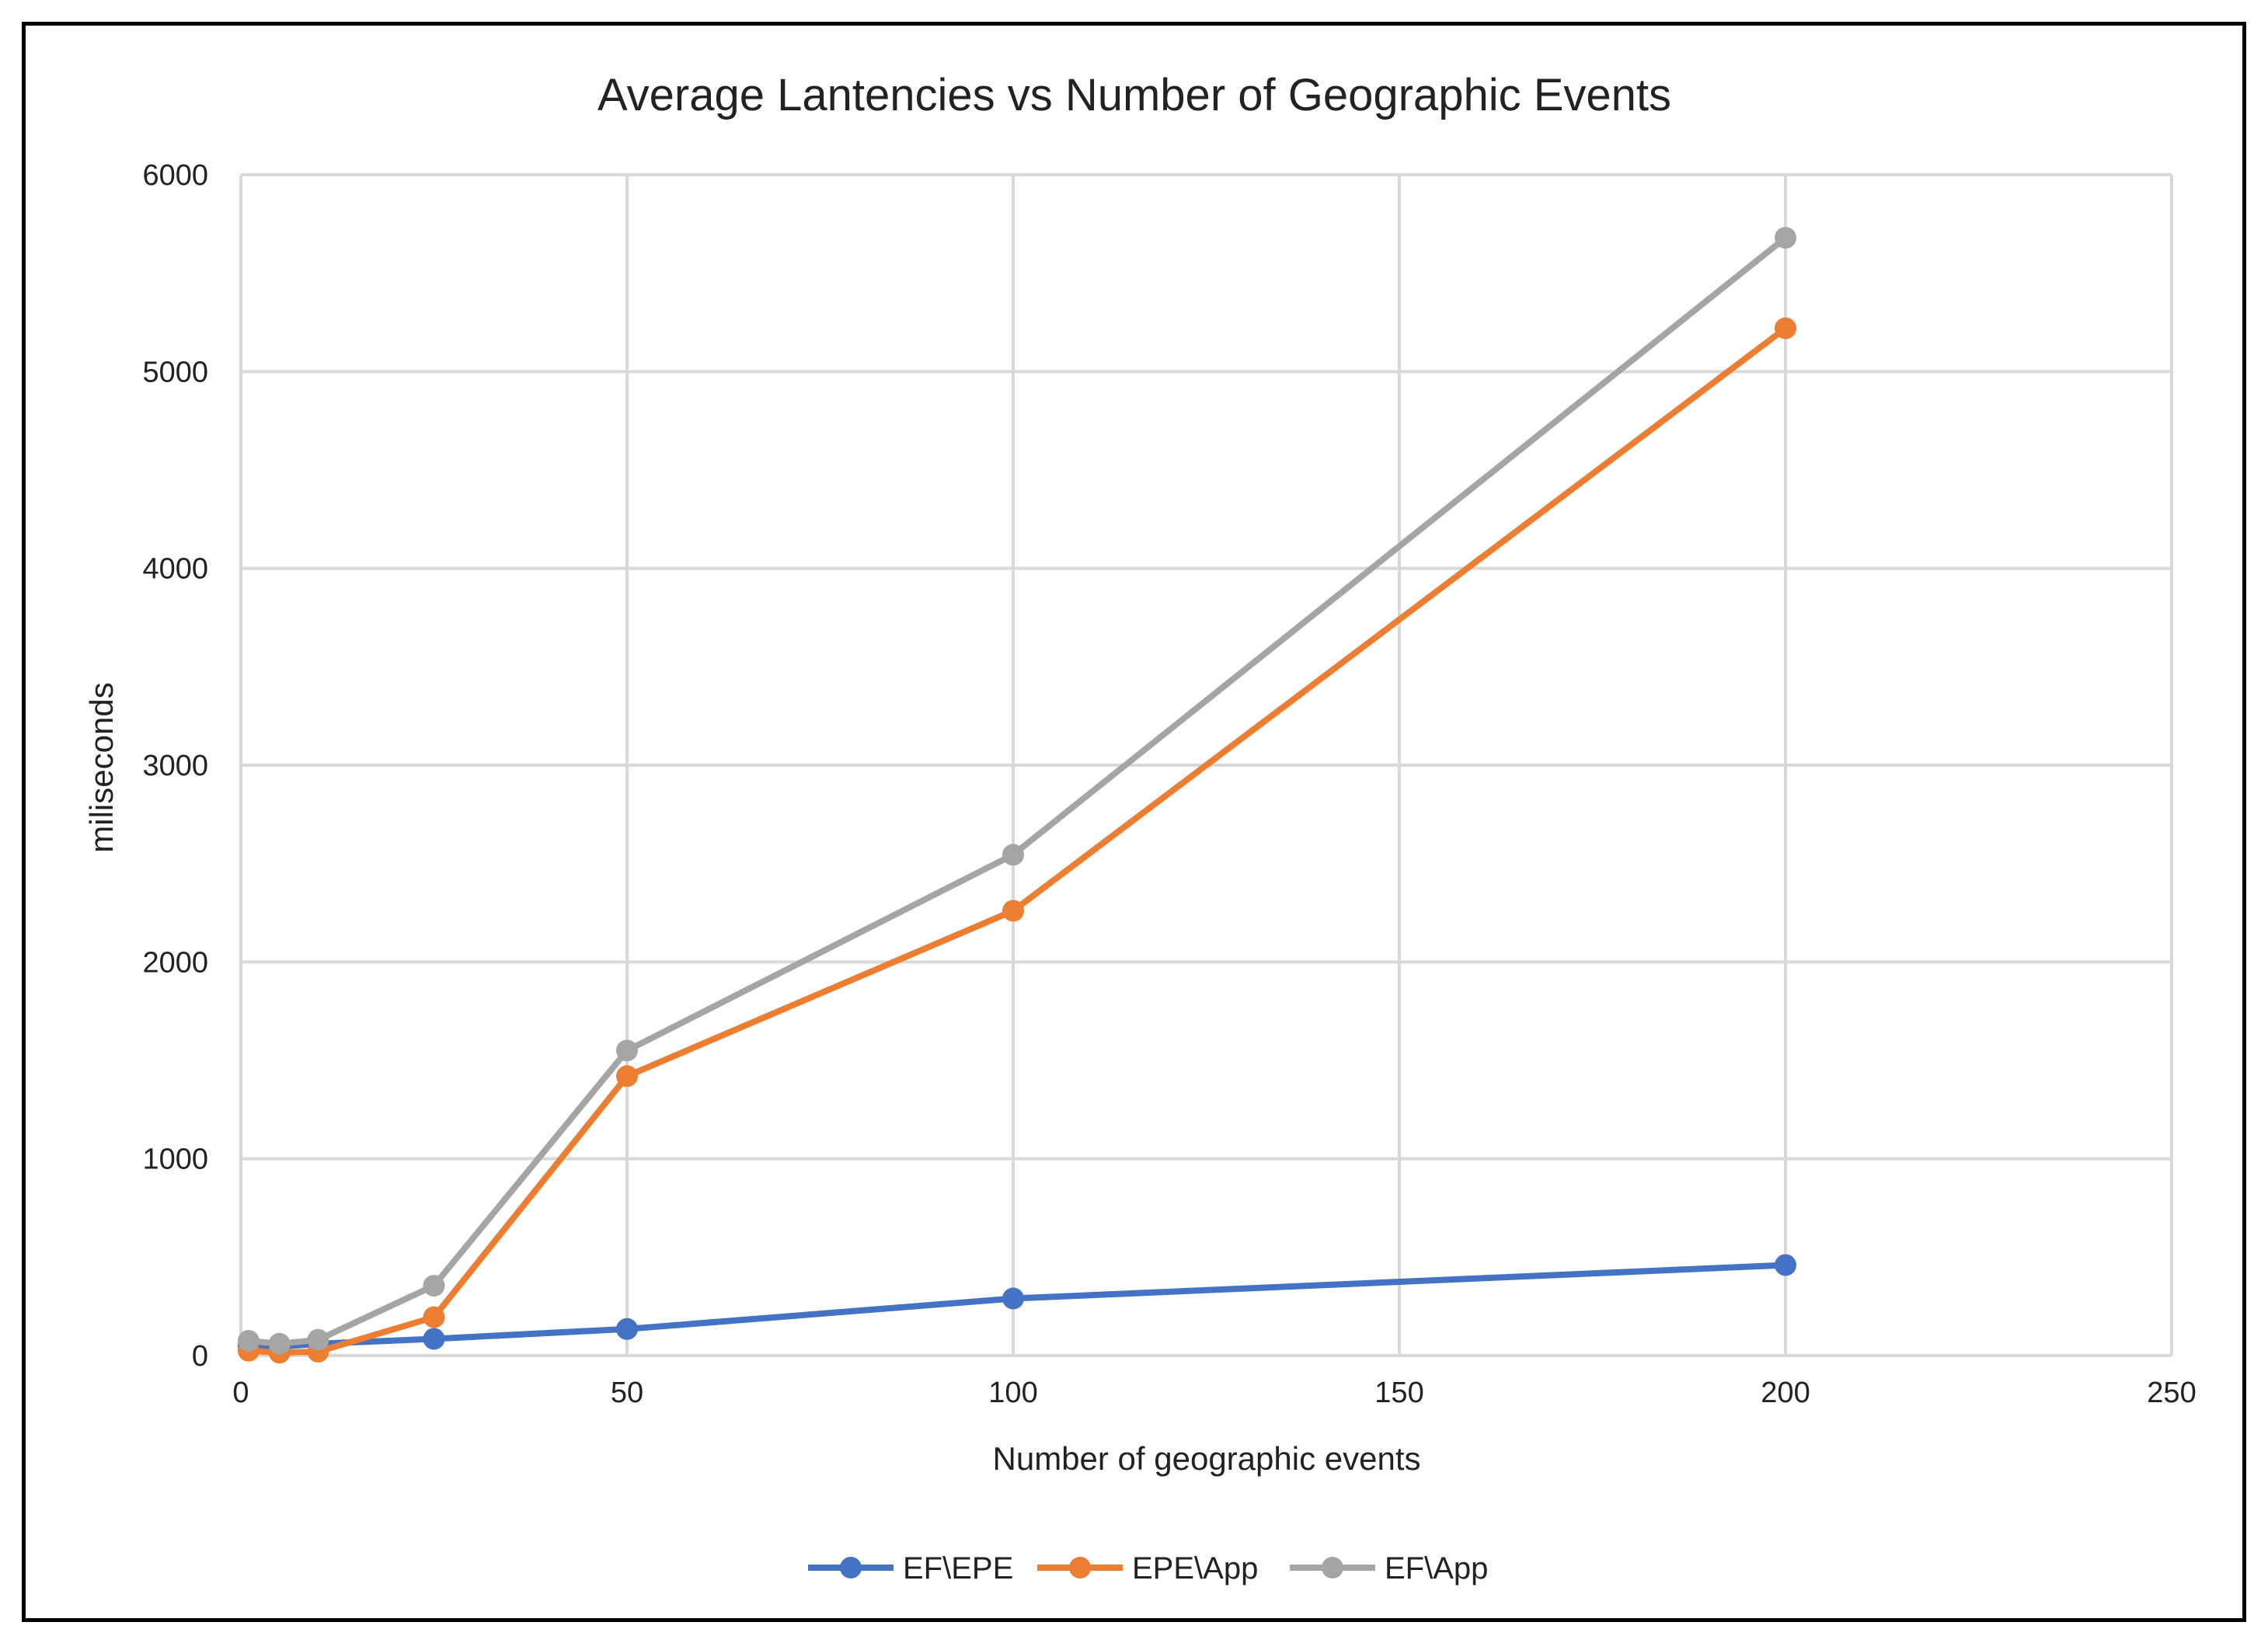 This screenshot has height=1650, width=2268. Describe the element at coordinates (1195, 1569) in the screenshot. I see `legend-label: EPE\App` at that location.